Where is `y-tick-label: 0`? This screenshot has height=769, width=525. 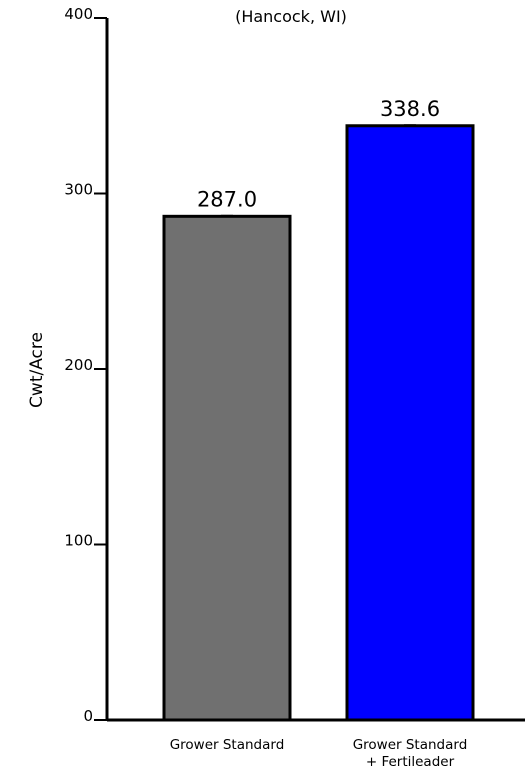
y-tick-label: 0 is located at coordinates (88, 716).